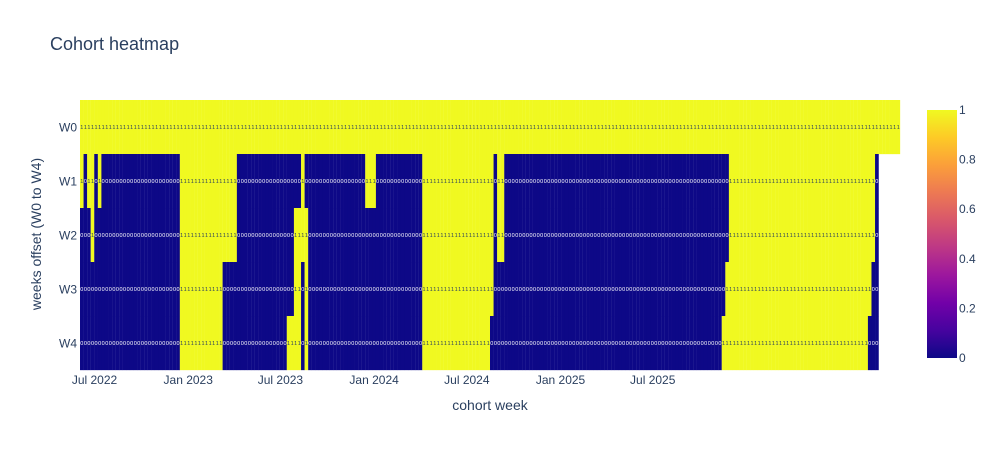 The width and height of the screenshot is (998, 455). What do you see at coordinates (506, 182) in the screenshot?
I see `cell-label-w1-119: 0` at bounding box center [506, 182].